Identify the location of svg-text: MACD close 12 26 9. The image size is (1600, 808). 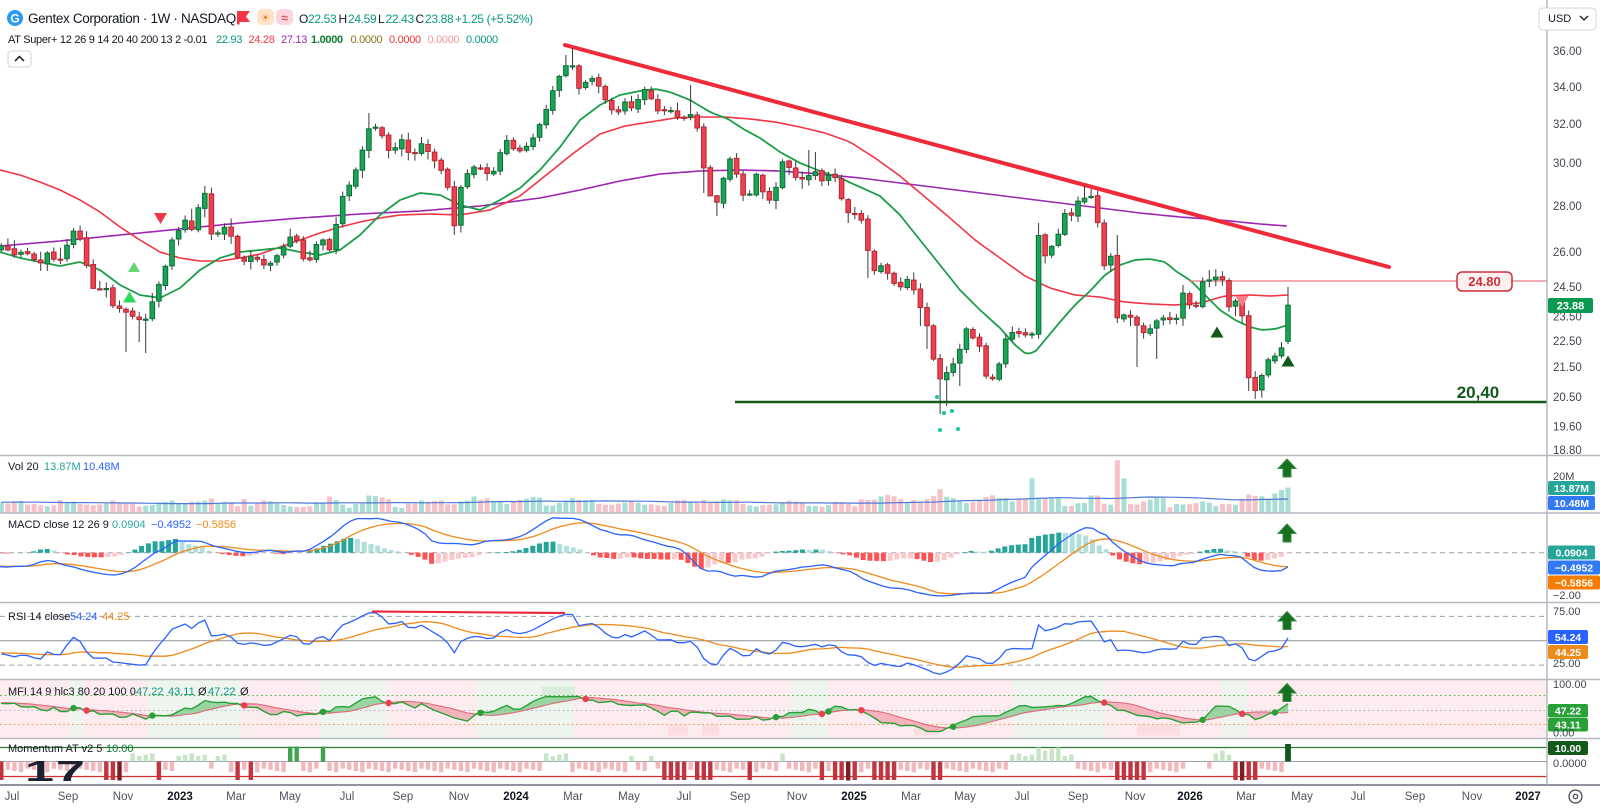
(58, 525).